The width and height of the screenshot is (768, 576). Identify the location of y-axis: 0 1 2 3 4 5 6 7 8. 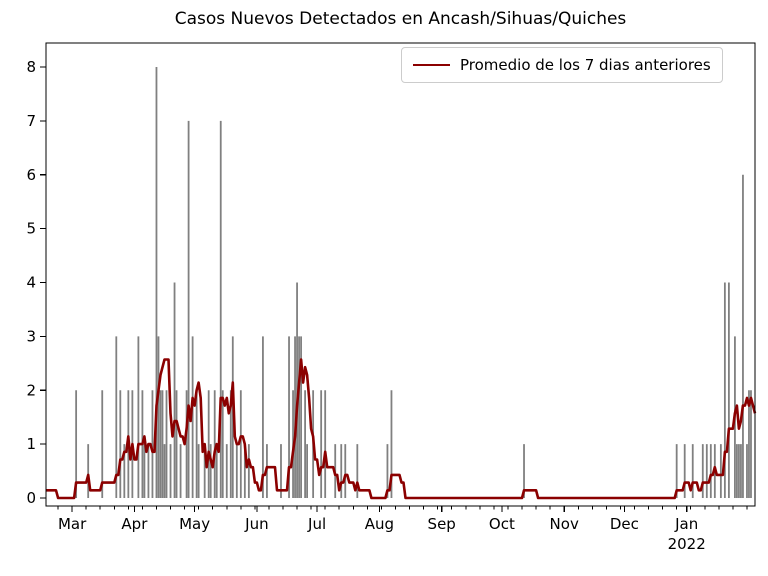
(36, 282).